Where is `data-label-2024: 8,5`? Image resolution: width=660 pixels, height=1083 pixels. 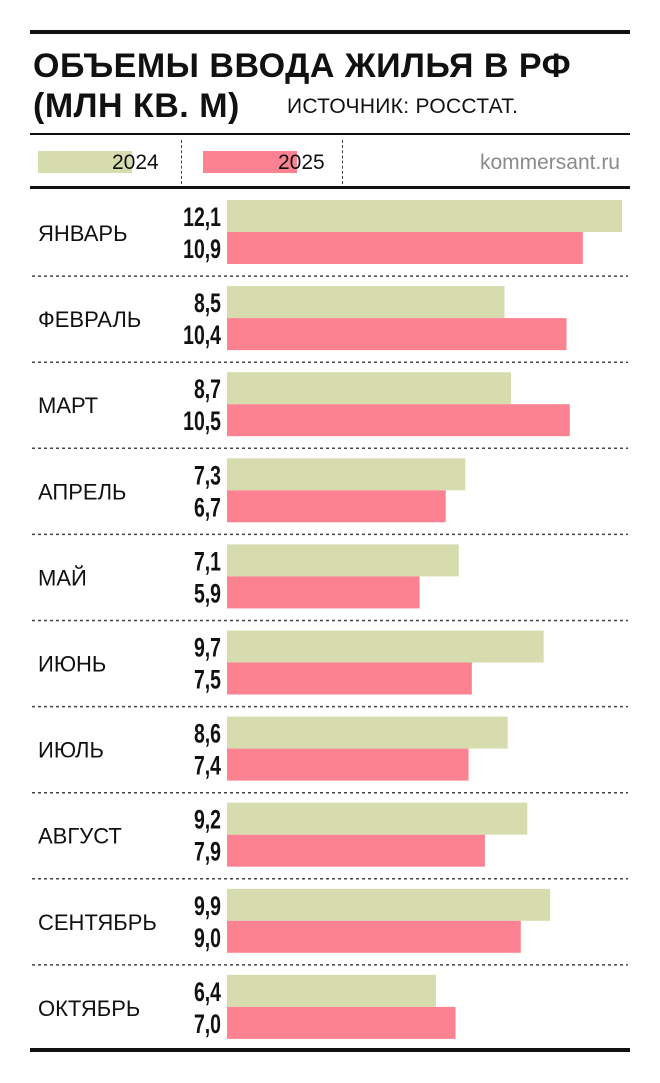 data-label-2024: 8,5 is located at coordinates (207, 303).